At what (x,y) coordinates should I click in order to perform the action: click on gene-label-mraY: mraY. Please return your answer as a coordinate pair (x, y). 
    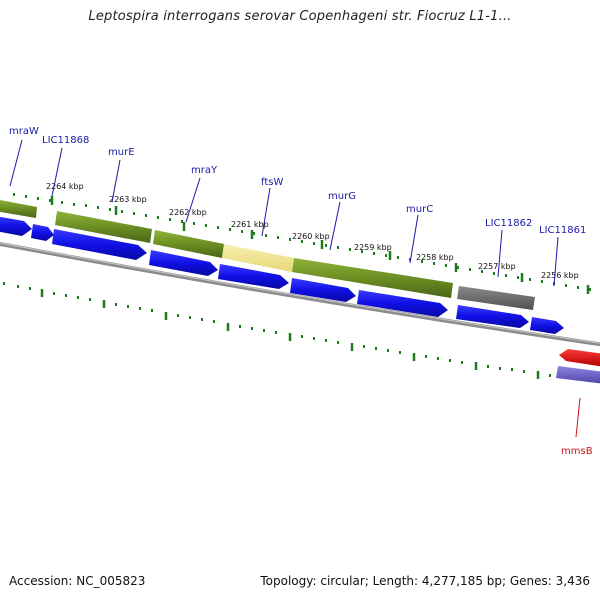
    Looking at the image, I should click on (204, 170).